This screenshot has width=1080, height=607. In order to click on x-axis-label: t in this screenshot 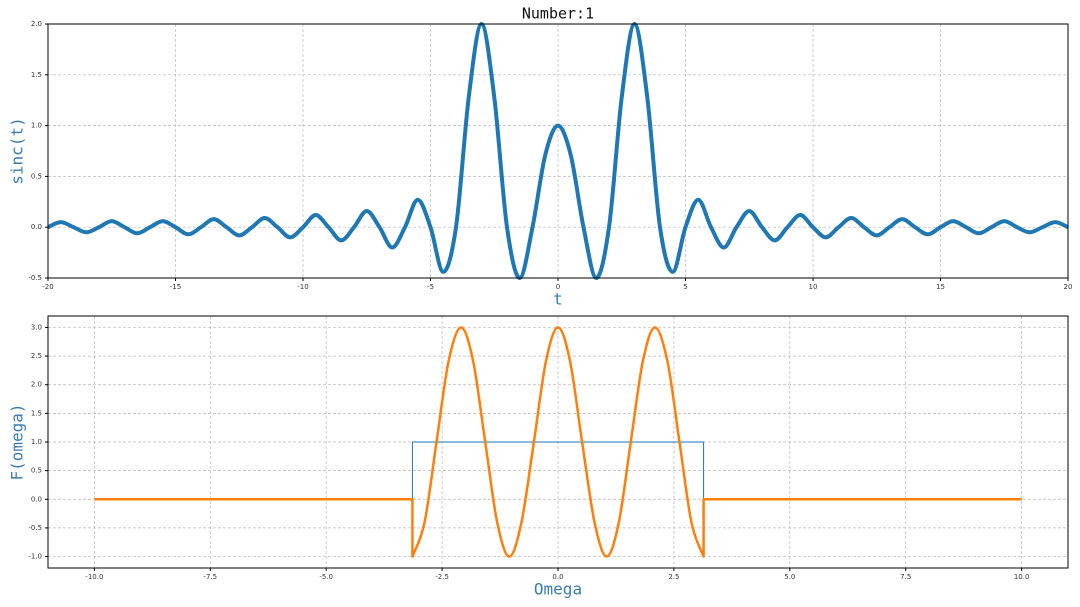, I will do `click(558, 299)`.